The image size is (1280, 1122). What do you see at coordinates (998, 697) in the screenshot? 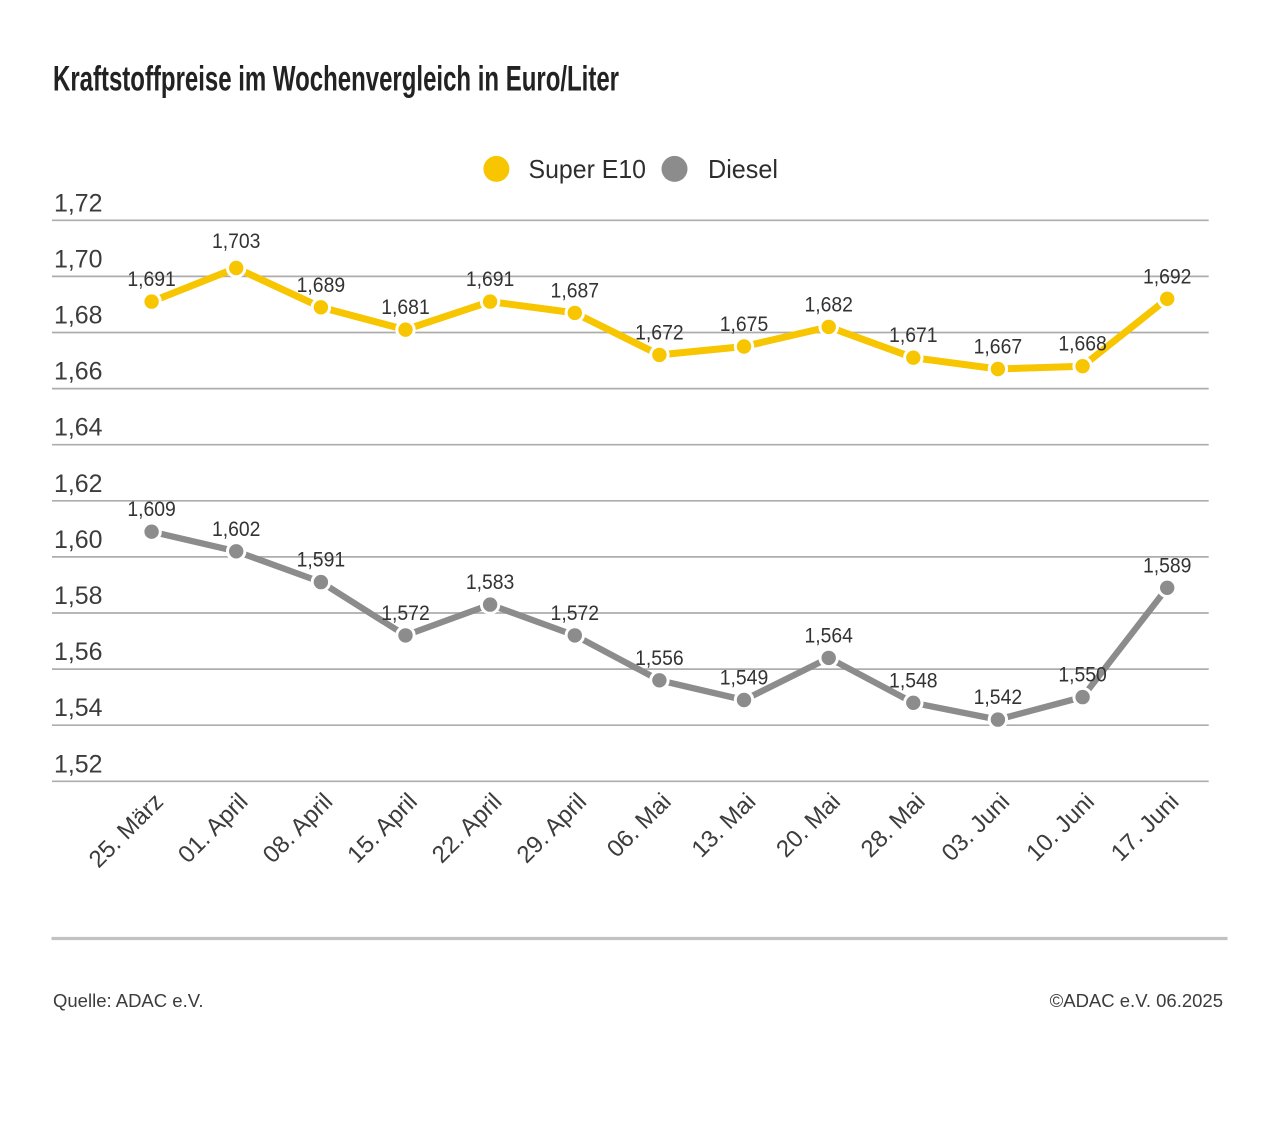
I see `svg-text: 1,542` at bounding box center [998, 697].